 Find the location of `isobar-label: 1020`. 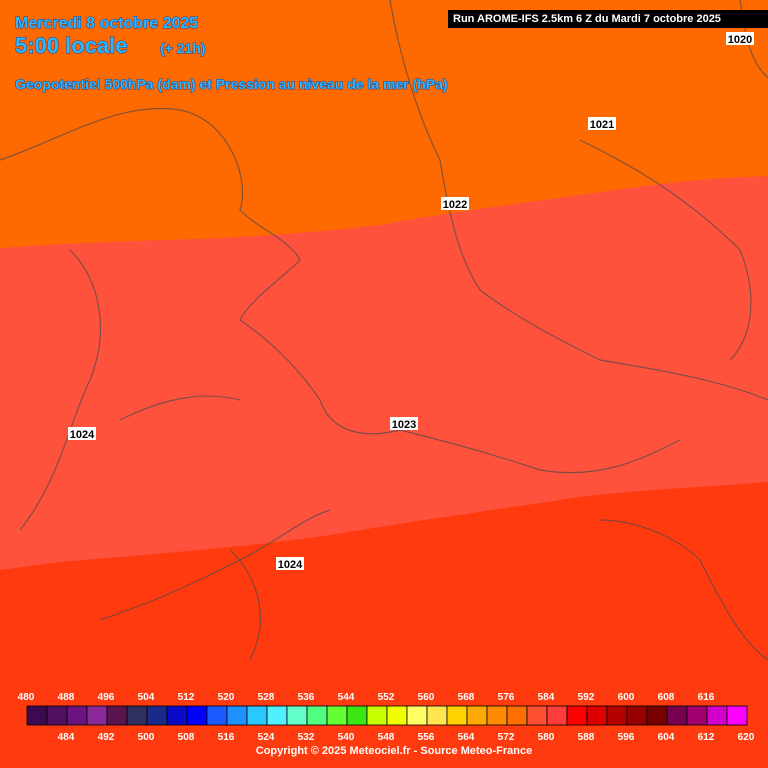

isobar-label: 1020 is located at coordinates (740, 40).